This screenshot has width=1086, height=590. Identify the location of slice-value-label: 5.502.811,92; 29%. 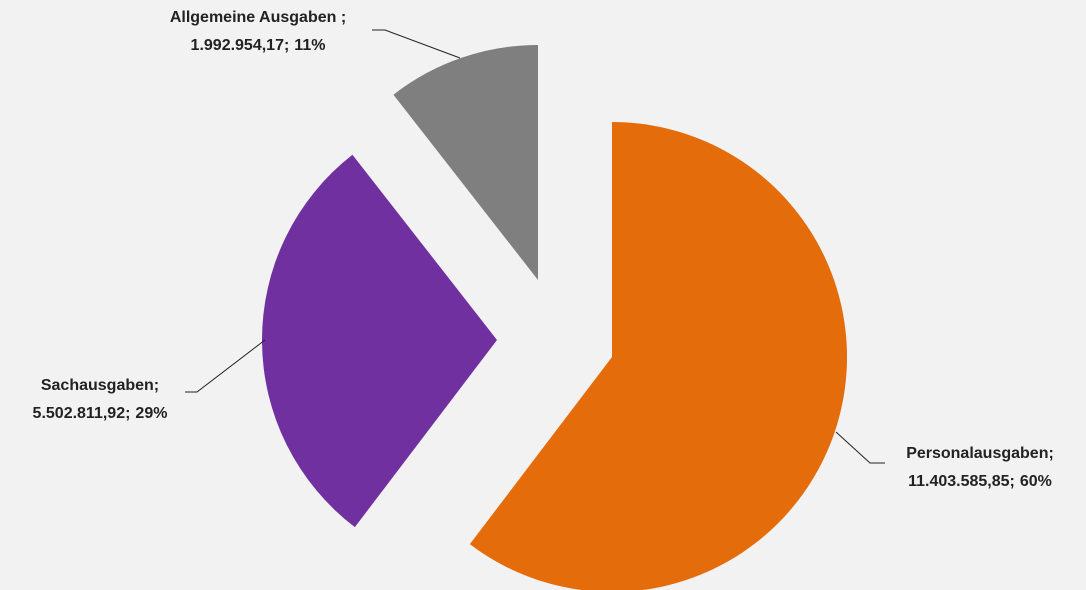
(100, 413).